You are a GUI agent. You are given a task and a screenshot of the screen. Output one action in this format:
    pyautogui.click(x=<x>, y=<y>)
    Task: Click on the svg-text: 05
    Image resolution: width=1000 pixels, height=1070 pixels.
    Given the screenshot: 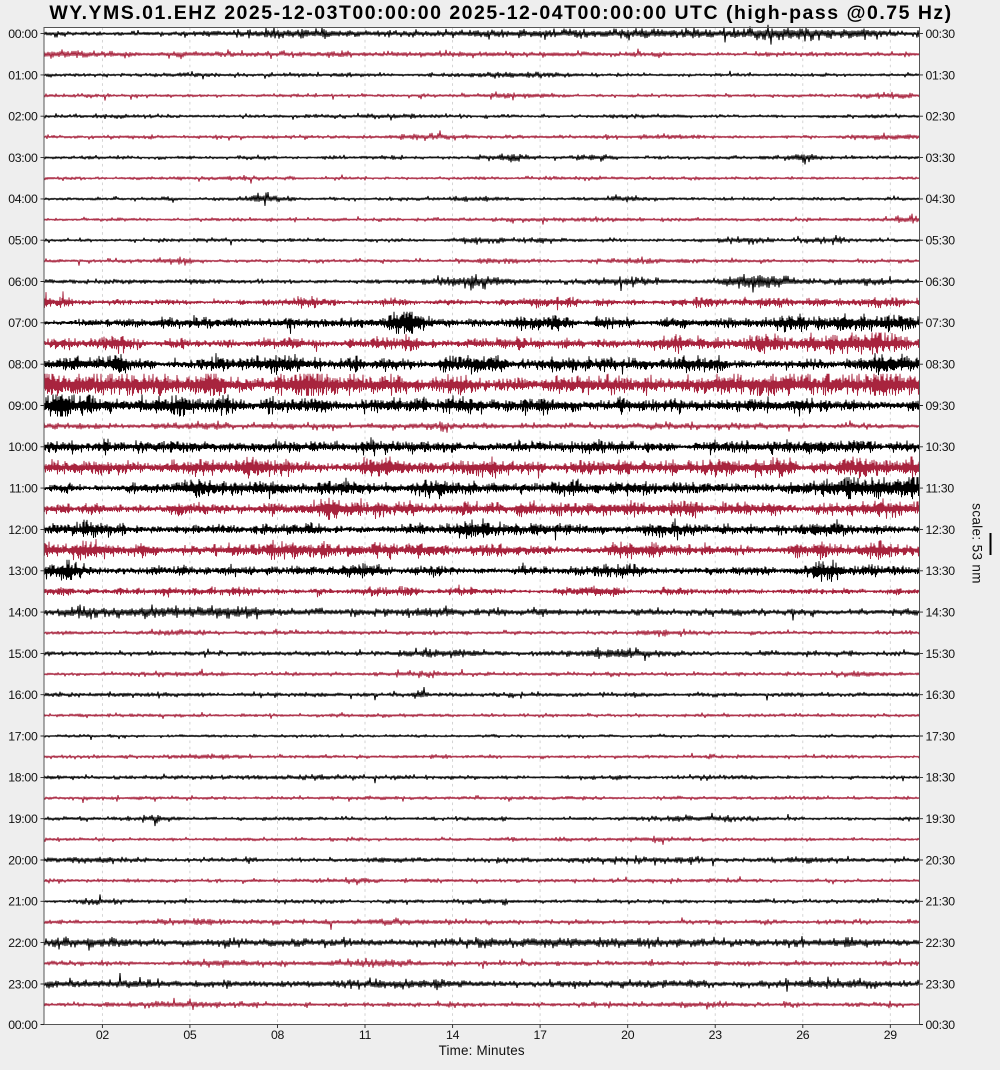 What is the action you would take?
    pyautogui.click(x=190, y=1035)
    